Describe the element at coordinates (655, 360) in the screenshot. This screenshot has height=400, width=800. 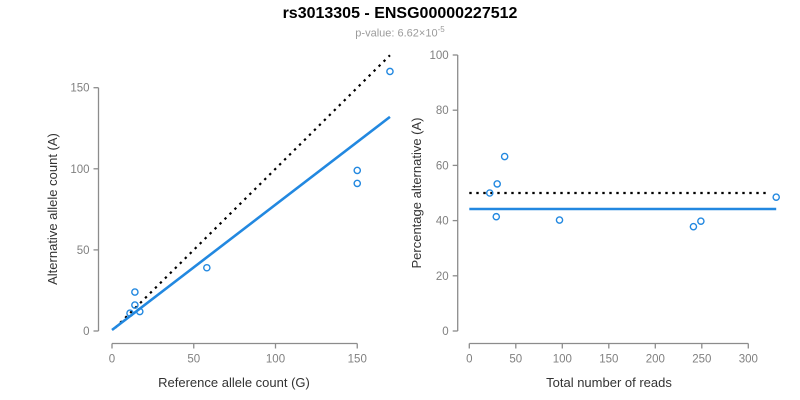
I see `x-tick-label: 200` at that location.